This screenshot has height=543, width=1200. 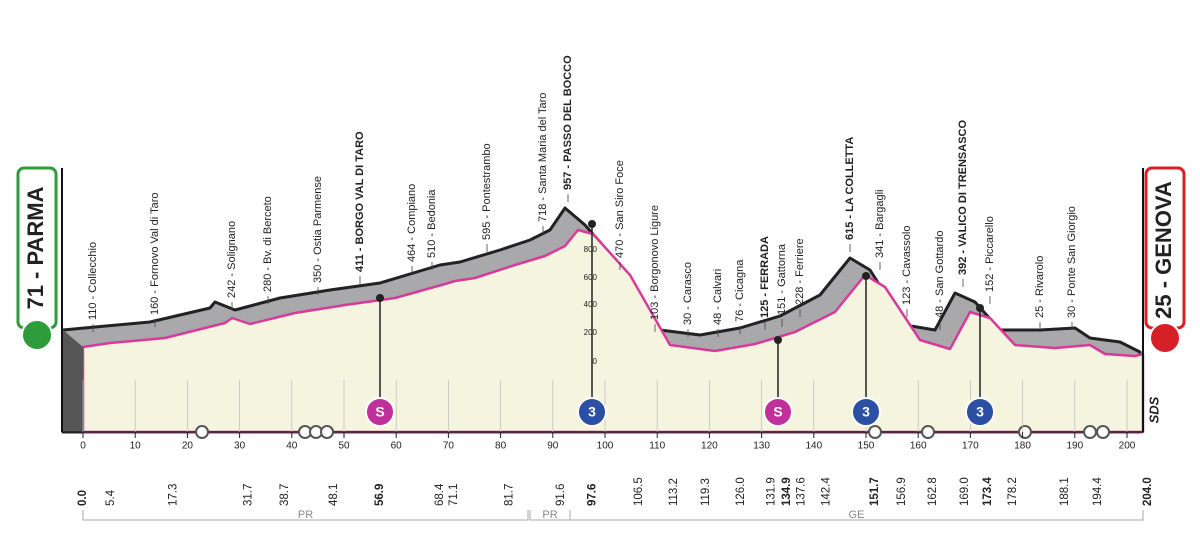 What do you see at coordinates (412, 223) in the screenshot?
I see `waypoint-label: 464 - Compiano` at bounding box center [412, 223].